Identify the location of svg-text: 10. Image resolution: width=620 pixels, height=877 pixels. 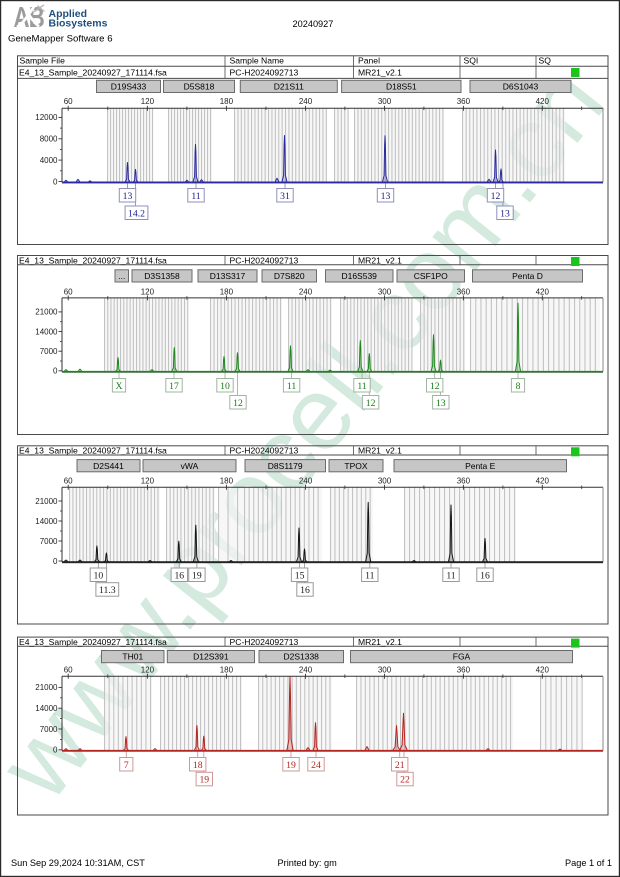
(225, 386).